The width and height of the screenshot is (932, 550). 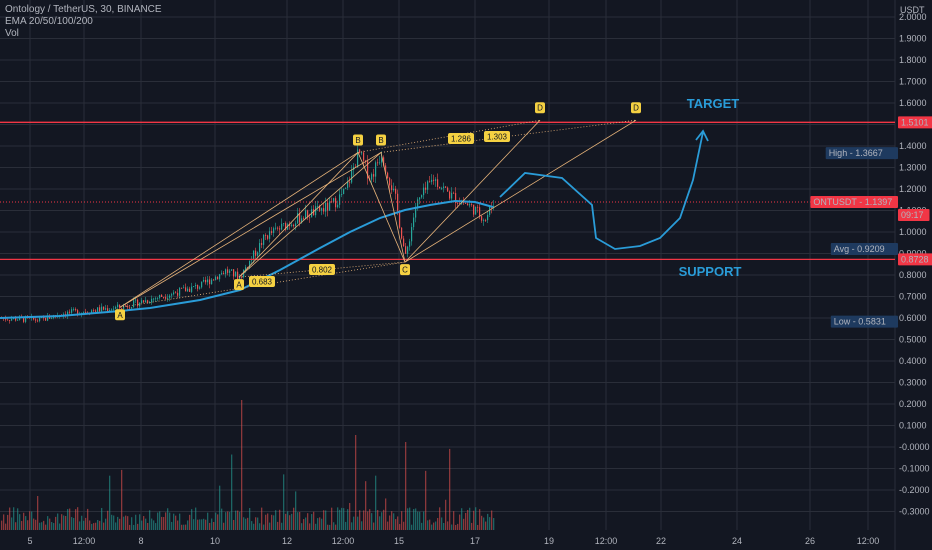 What do you see at coordinates (913, 318) in the screenshot?
I see `y-tick-label: 0.6000` at bounding box center [913, 318].